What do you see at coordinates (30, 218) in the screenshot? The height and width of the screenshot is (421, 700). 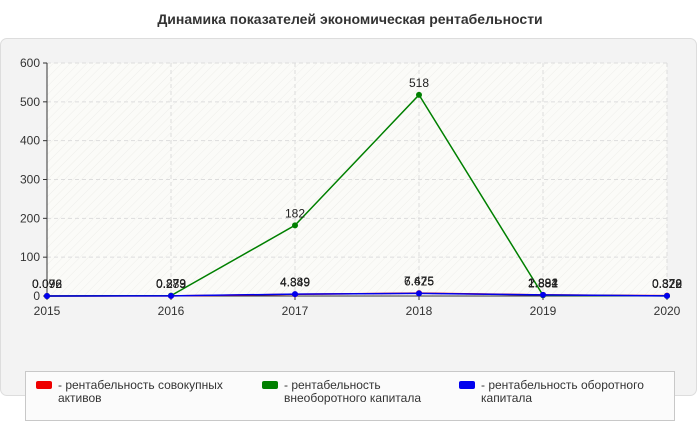 I see `y-tick-label: 200` at bounding box center [30, 218].